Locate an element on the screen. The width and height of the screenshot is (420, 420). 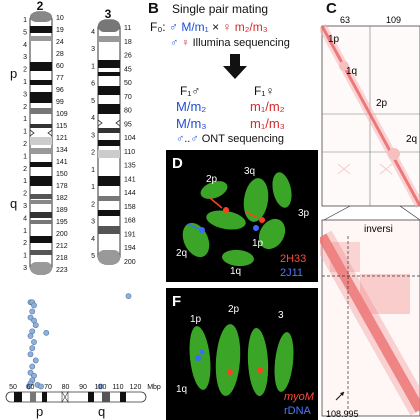
scatter-x-tick-label: 60 is located at coordinates (31, 387).